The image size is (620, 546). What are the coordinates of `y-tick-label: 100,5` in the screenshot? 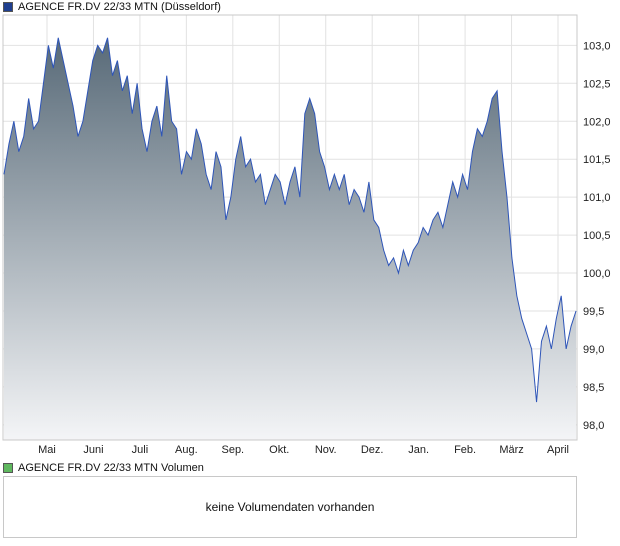 It's located at (597, 236).